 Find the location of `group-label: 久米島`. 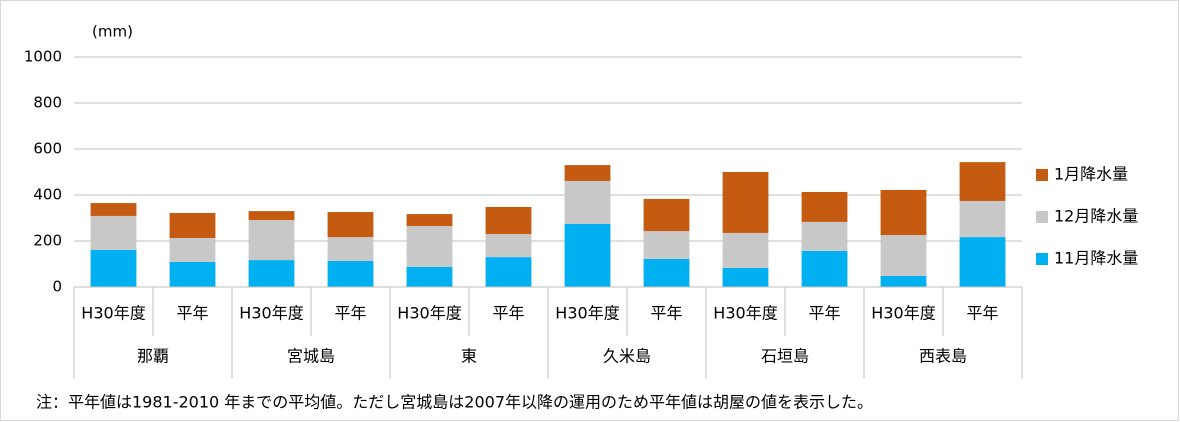

group-label: 久米島 is located at coordinates (627, 356).